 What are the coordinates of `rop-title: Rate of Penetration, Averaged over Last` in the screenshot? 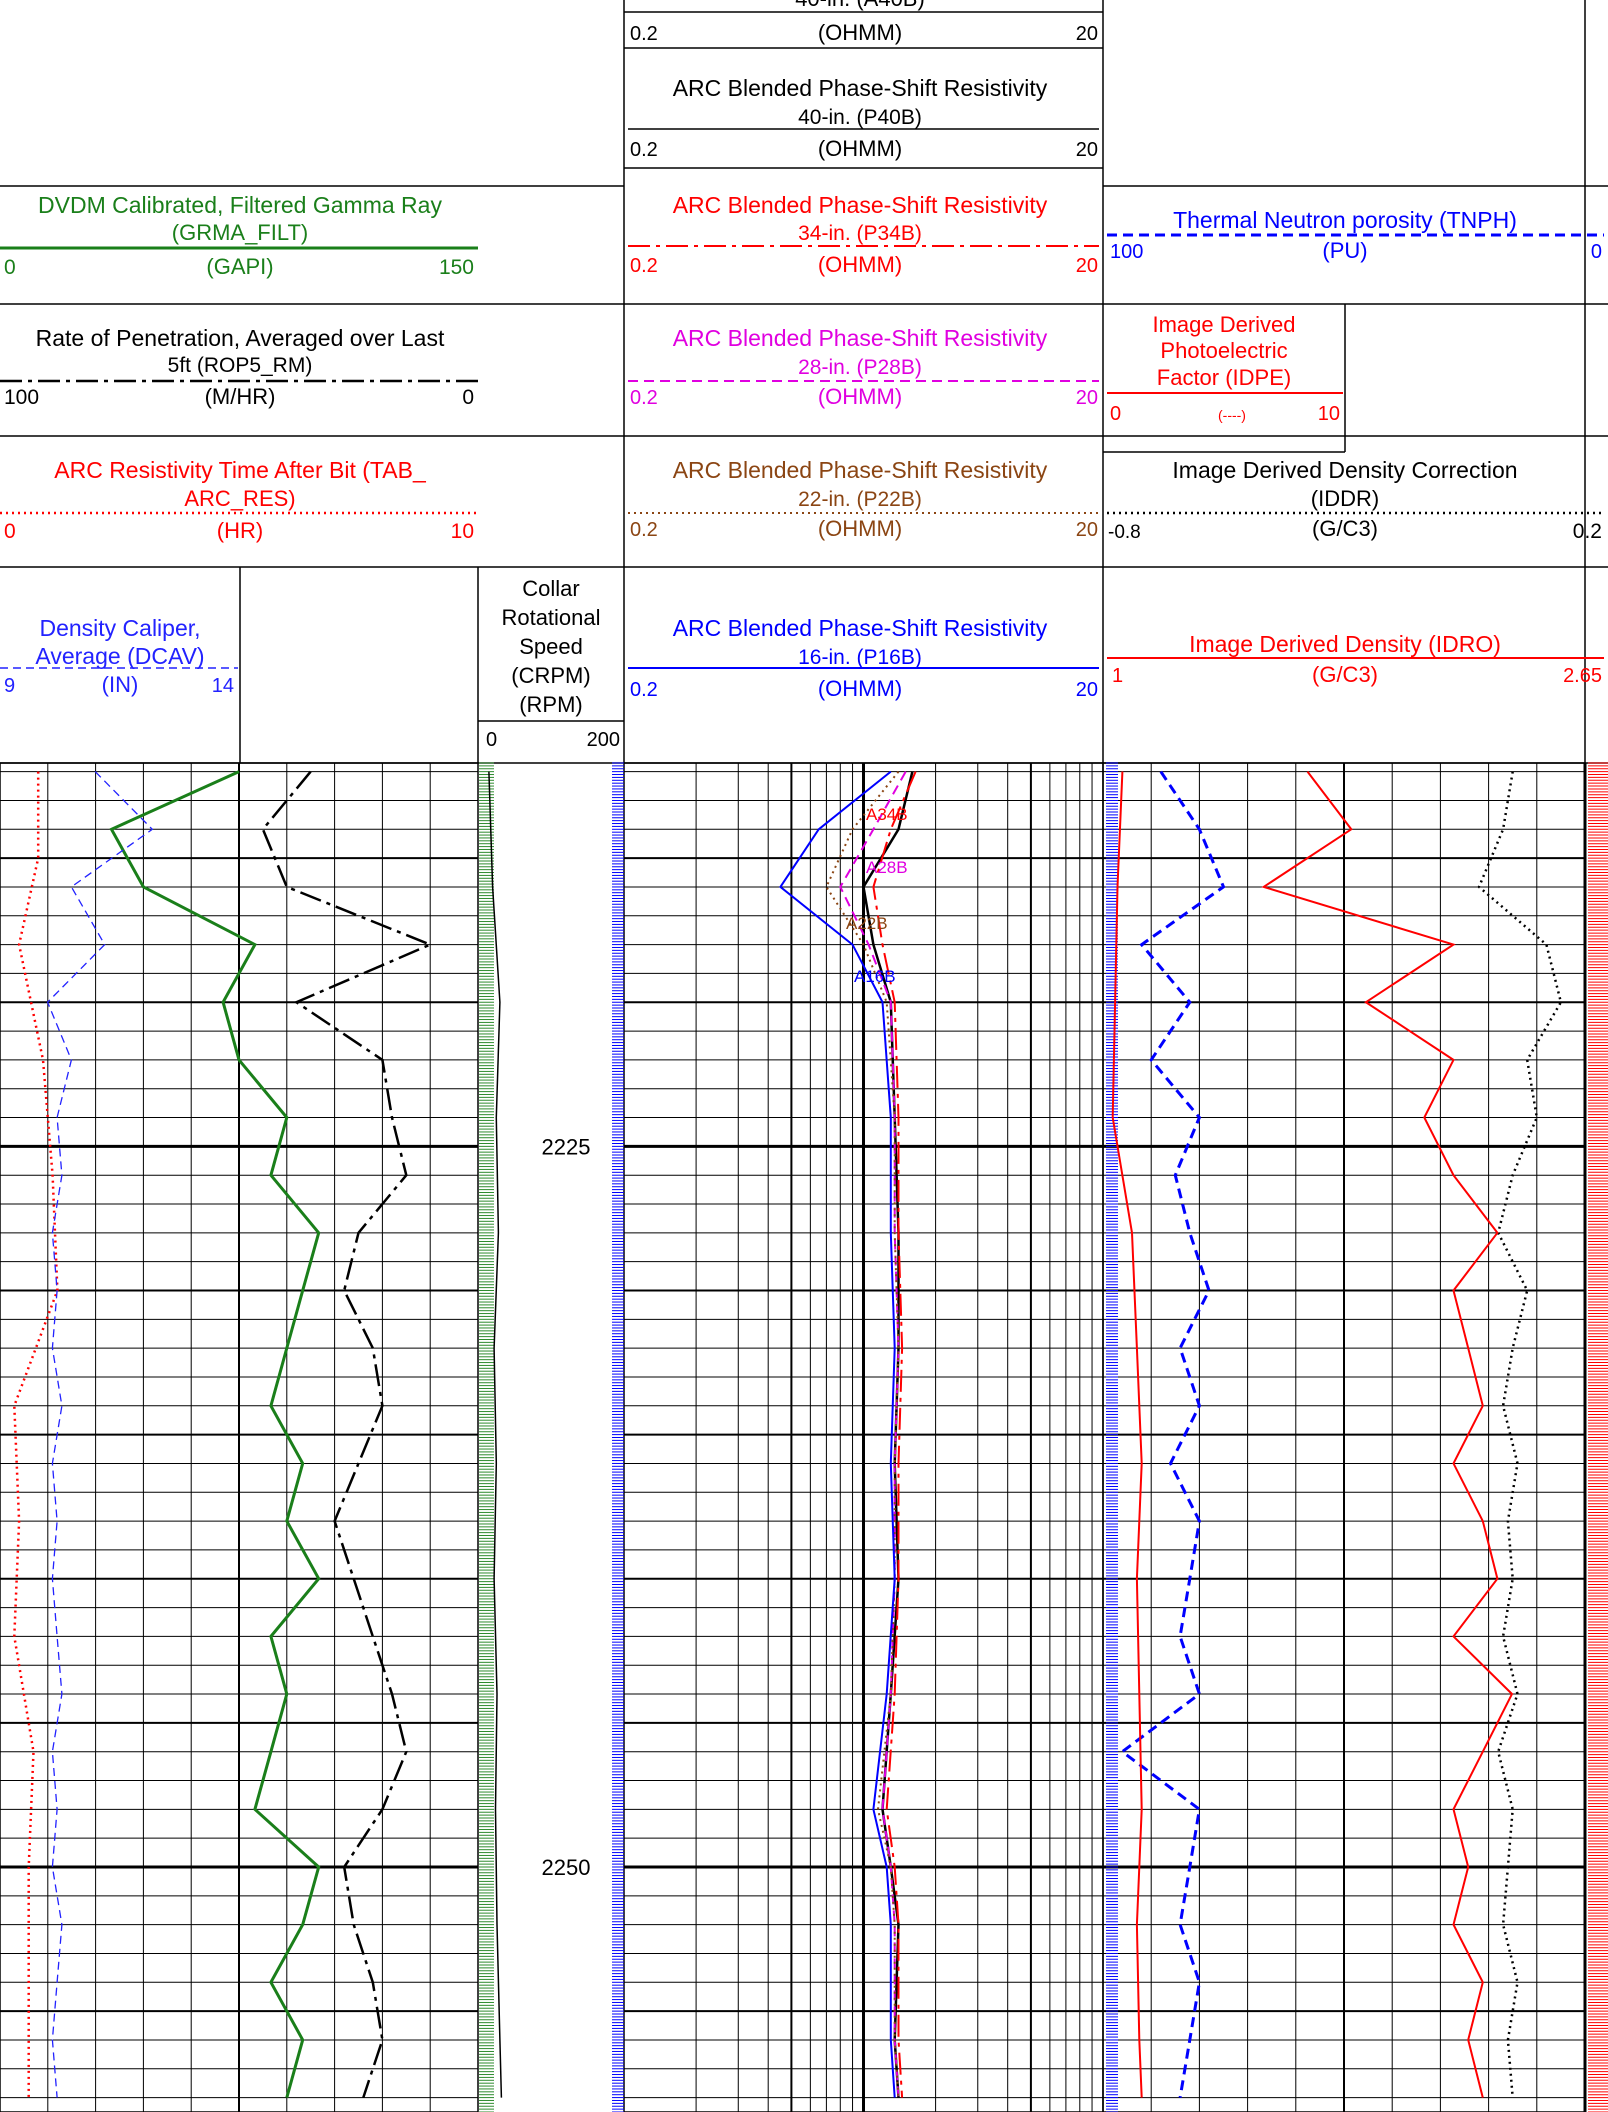 It's located at (240, 338).